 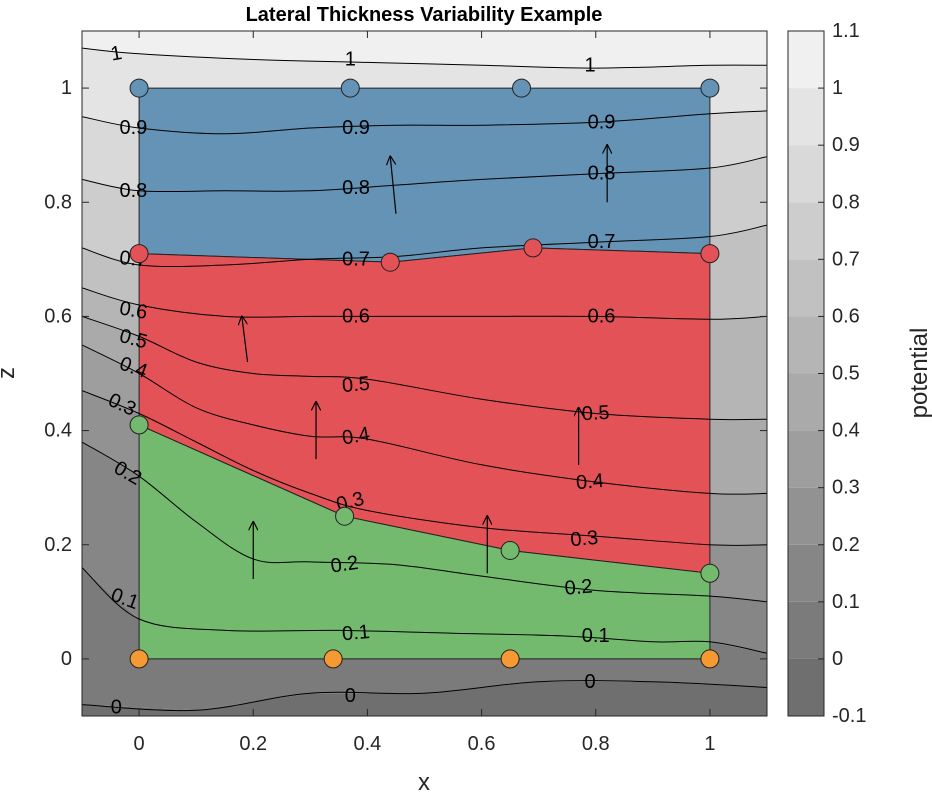 I want to click on y-tick-label: 0.2, so click(x=58, y=545).